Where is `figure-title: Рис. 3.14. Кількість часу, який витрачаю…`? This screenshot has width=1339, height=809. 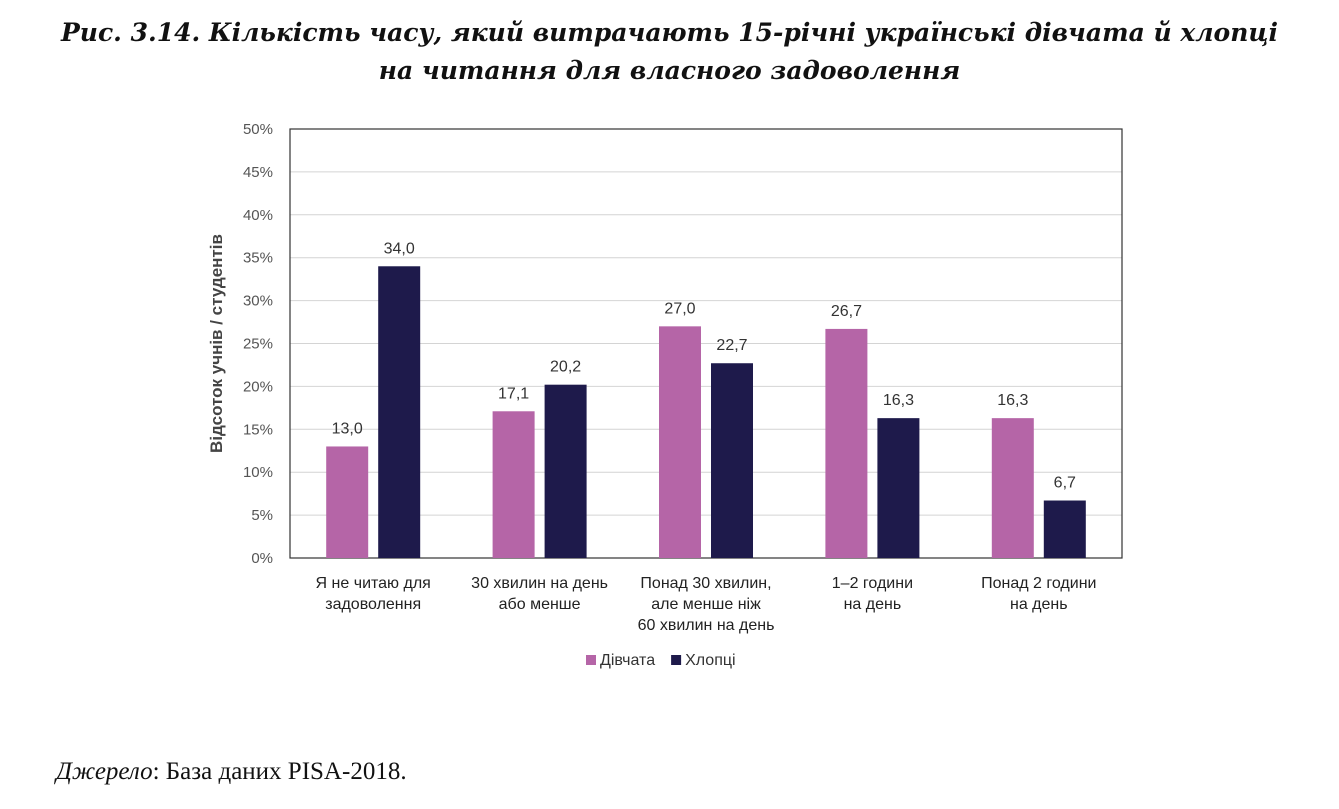
figure-title: Рис. 3.14. Кількість часу, який витрачаю… is located at coordinates (669, 52).